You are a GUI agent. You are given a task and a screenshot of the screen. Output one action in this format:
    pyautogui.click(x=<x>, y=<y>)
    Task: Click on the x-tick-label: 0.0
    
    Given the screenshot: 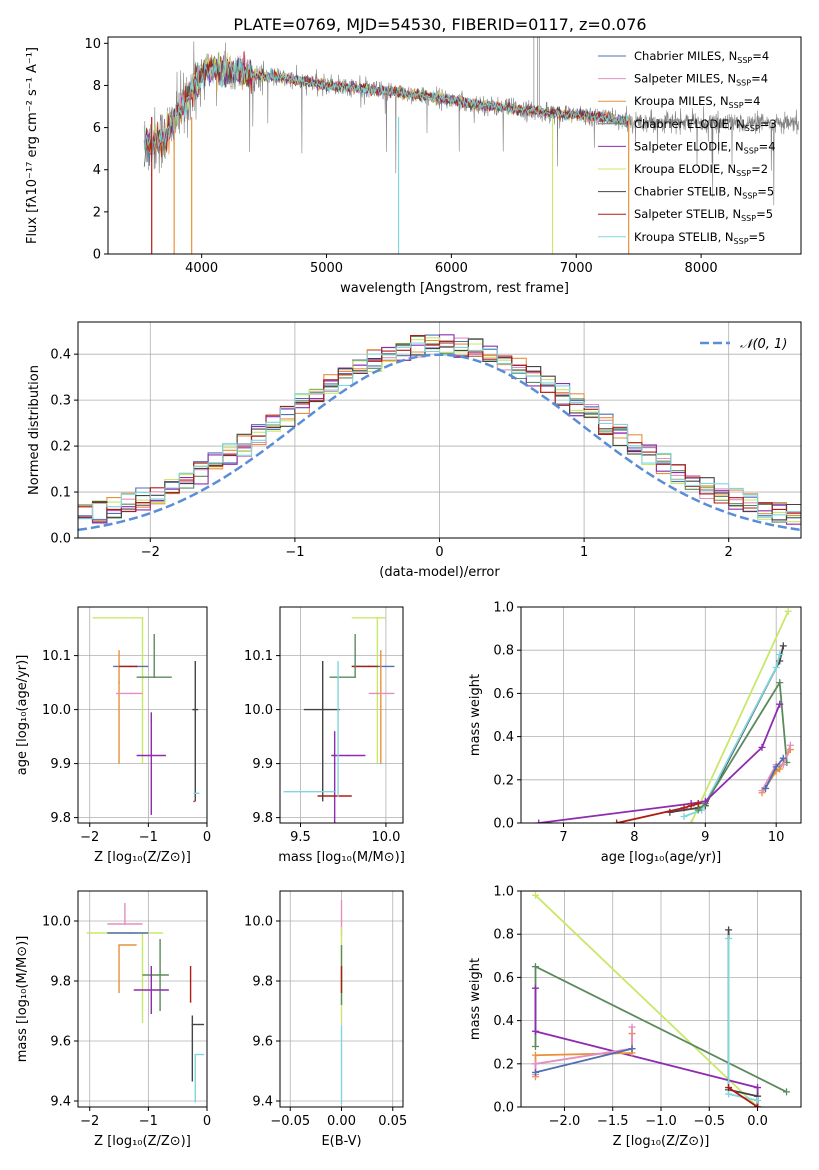 What is the action you would take?
    pyautogui.click(x=757, y=1121)
    